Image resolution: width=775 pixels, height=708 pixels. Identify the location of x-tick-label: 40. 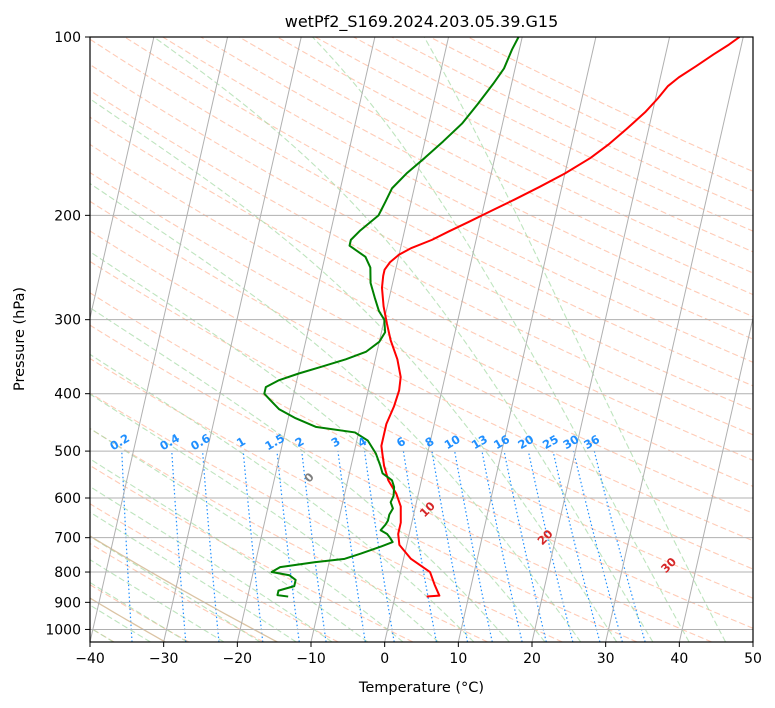
(679, 659).